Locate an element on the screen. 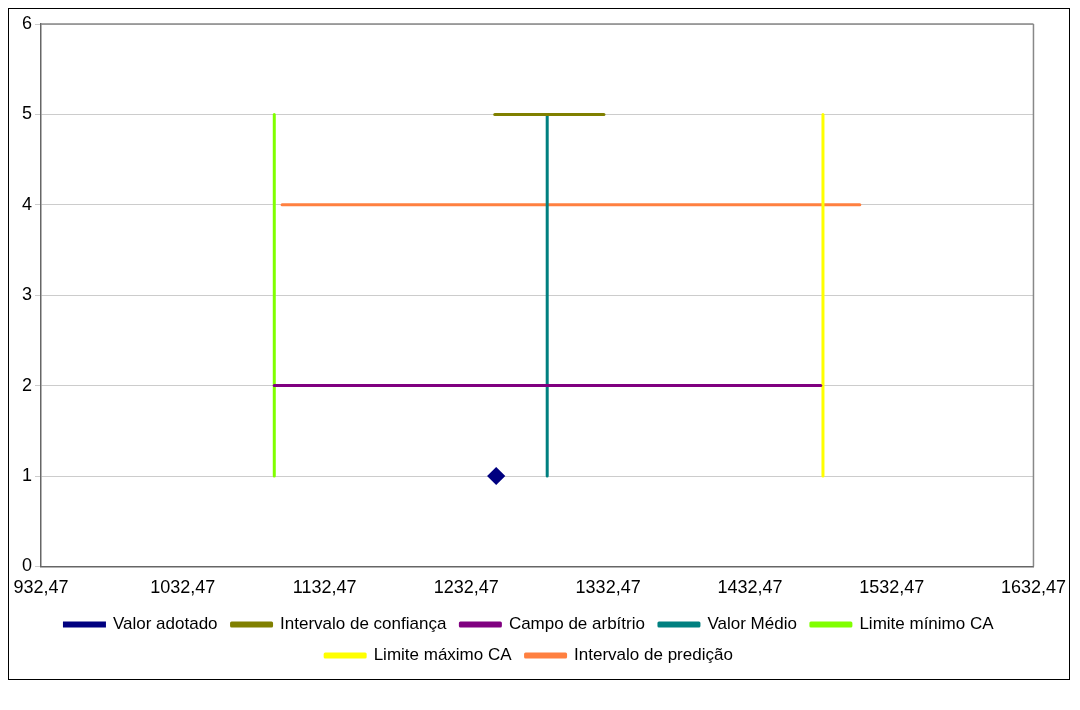  legend-label: Intervalo de predição is located at coordinates (653, 655).